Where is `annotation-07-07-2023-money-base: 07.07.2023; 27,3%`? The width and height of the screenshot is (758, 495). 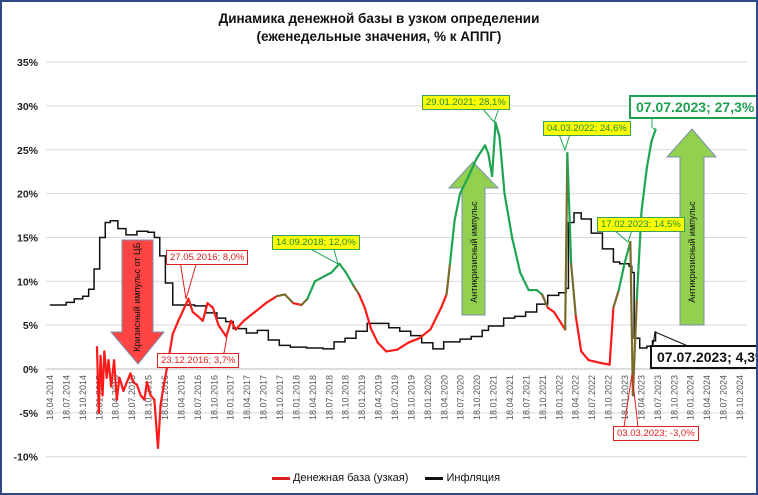 annotation-07-07-2023-money-base: 07.07.2023; 27,3% is located at coordinates (692, 107).